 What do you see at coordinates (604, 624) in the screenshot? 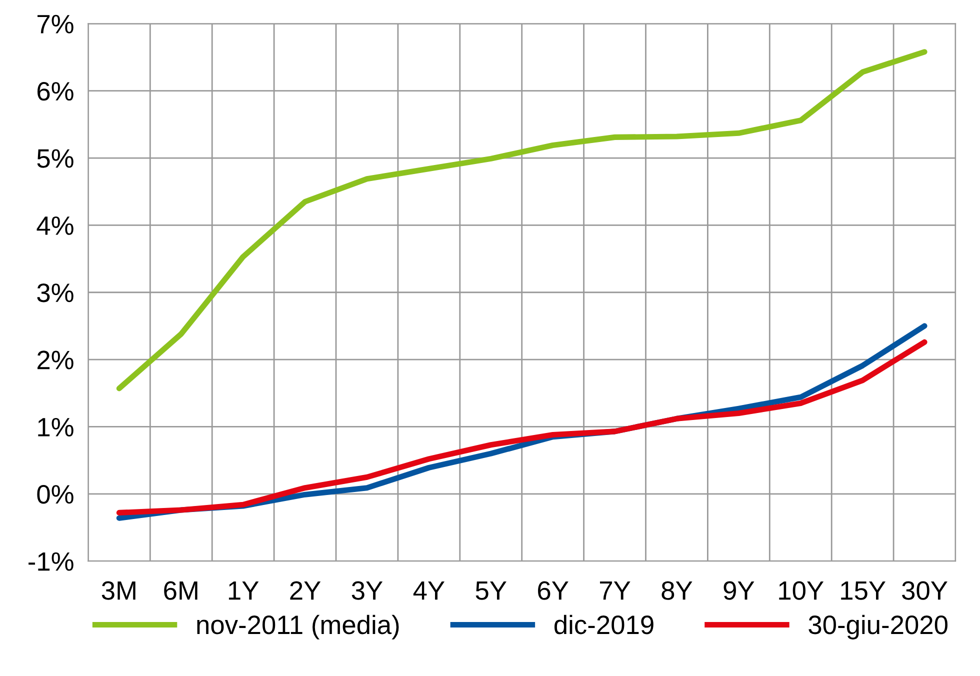
I see `legend-label: dic-2019` at bounding box center [604, 624].